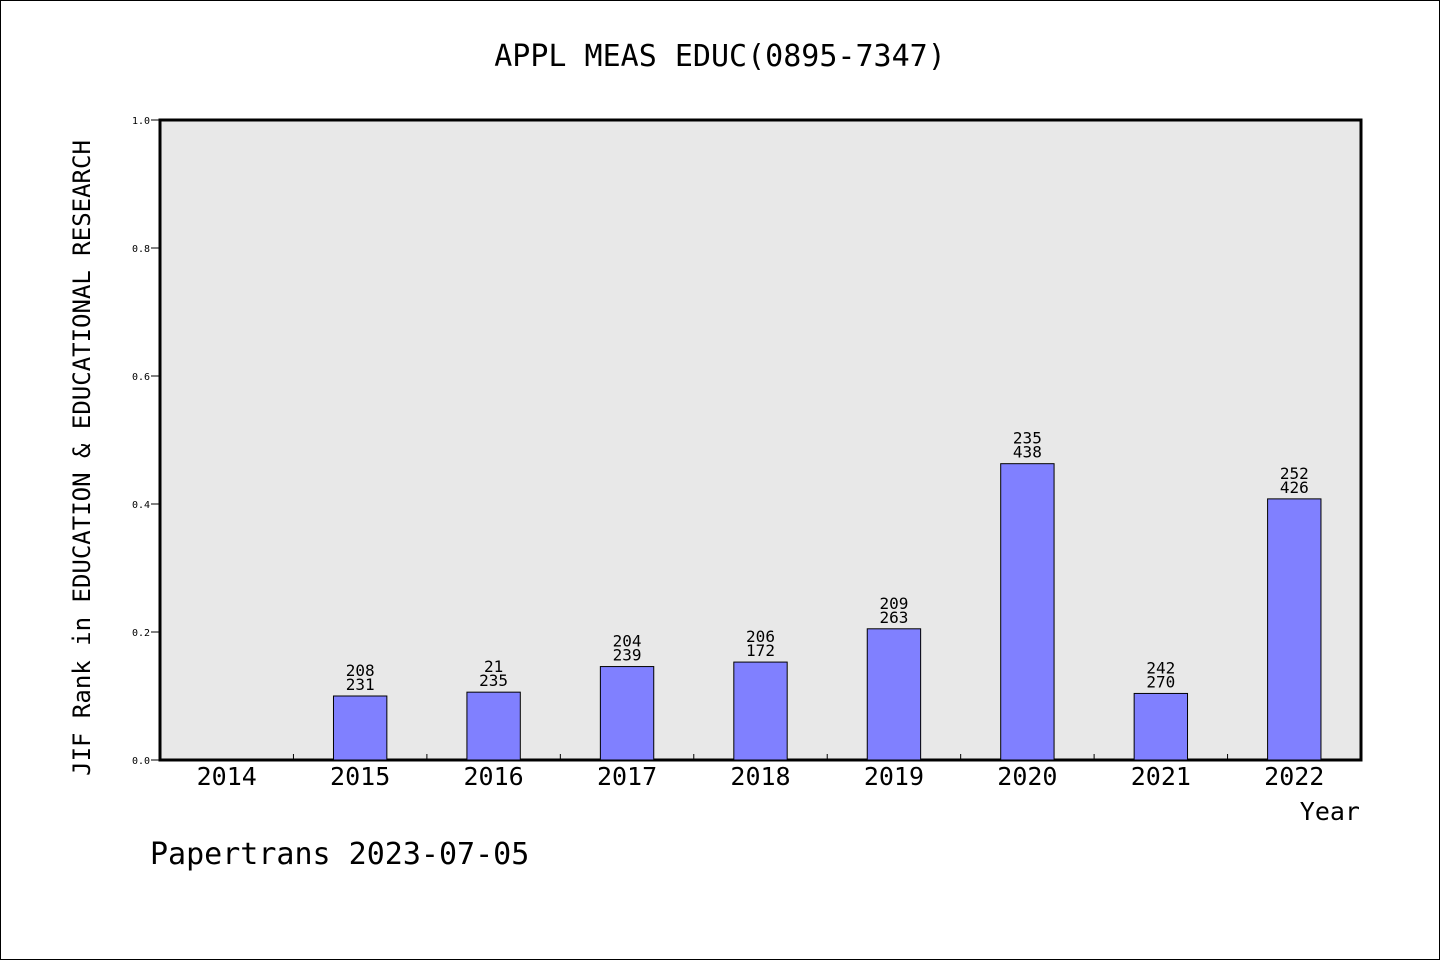 This screenshot has width=1440, height=960. Describe the element at coordinates (894, 776) in the screenshot. I see `x-tick-label: 2019` at that location.